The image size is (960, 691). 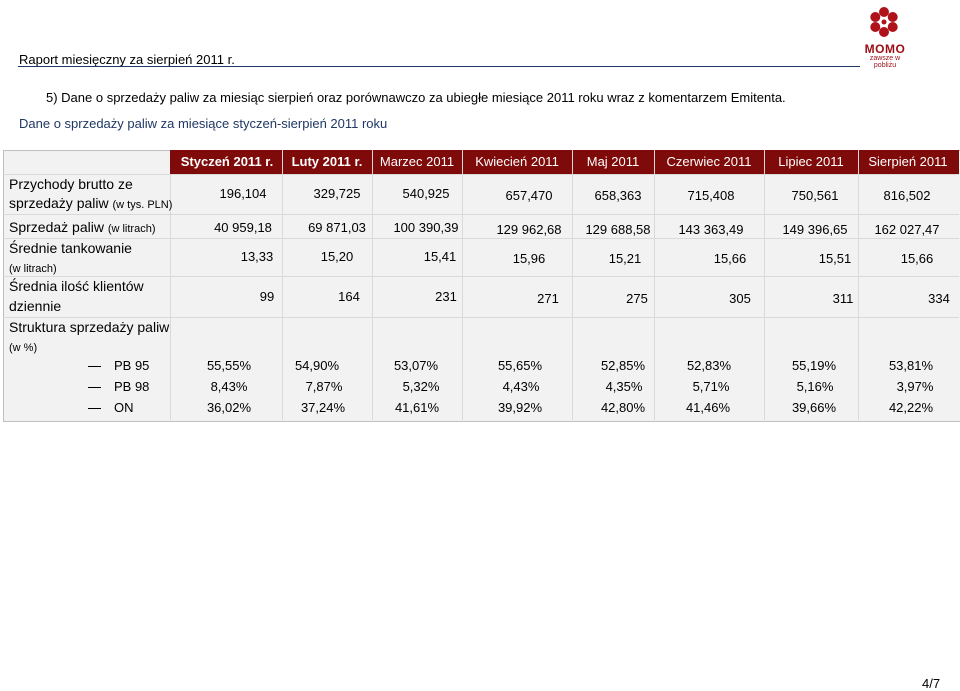 What do you see at coordinates (243, 227) in the screenshot?
I see `fuel-sales-jan: 40 959,18` at bounding box center [243, 227].